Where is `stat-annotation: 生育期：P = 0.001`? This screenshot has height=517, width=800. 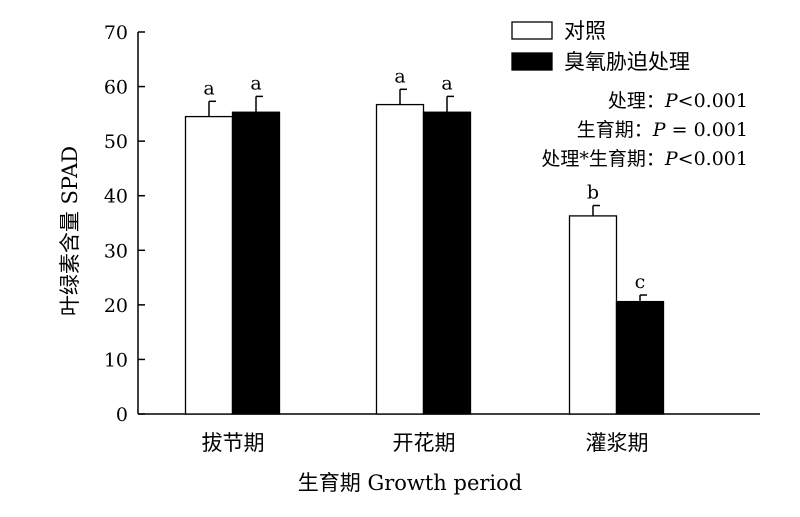 stat-annotation: 生育期：P = 0.001 is located at coordinates (662, 130).